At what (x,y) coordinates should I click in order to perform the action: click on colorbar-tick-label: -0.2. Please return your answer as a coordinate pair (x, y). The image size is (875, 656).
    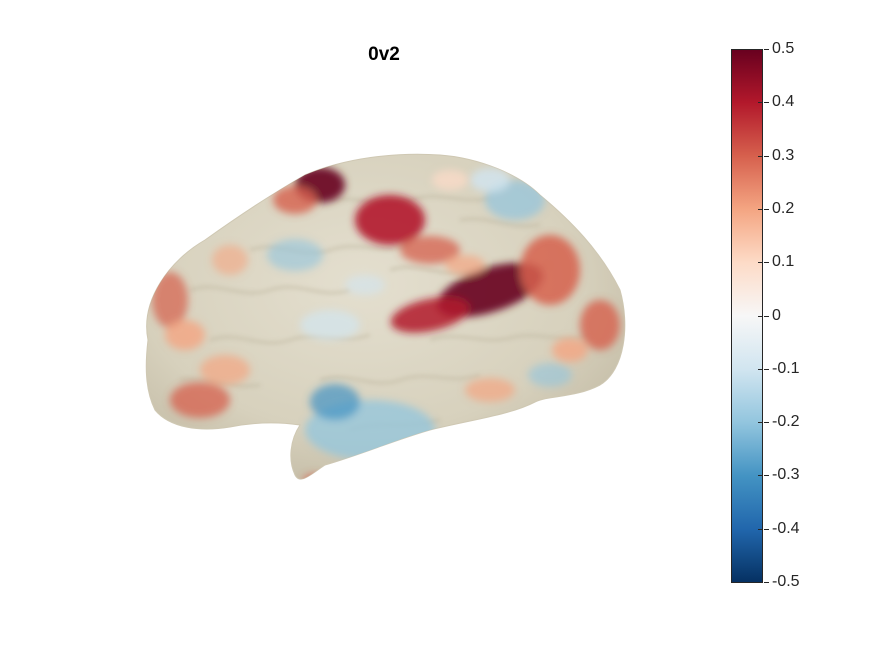
    Looking at the image, I should click on (786, 421).